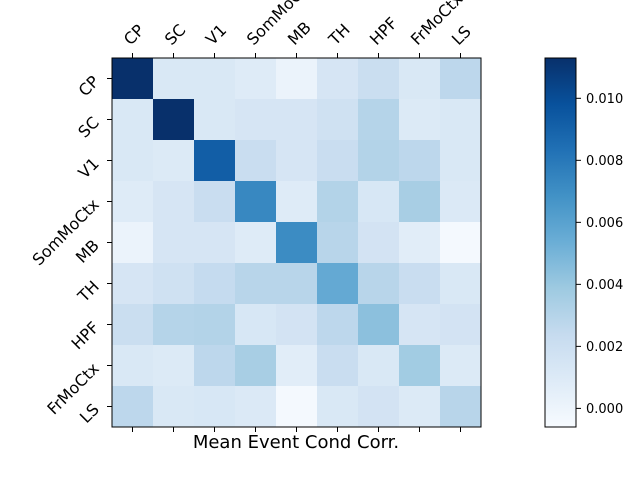  I want to click on colorbar-ticks: 0.000 0.002 0.004 0.006 0.008 0.010, so click(599, 254).